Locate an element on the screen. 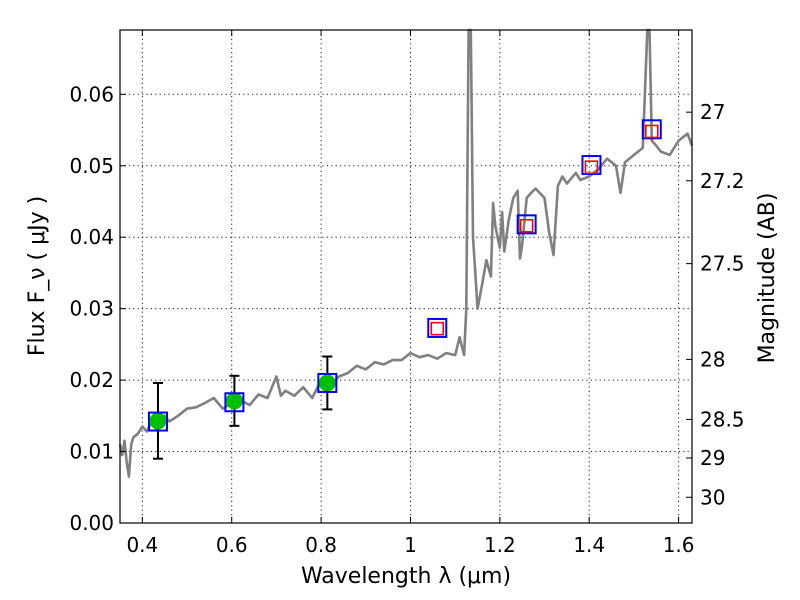 The height and width of the screenshot is (600, 800). x-tick-label: 1.6 is located at coordinates (679, 545).